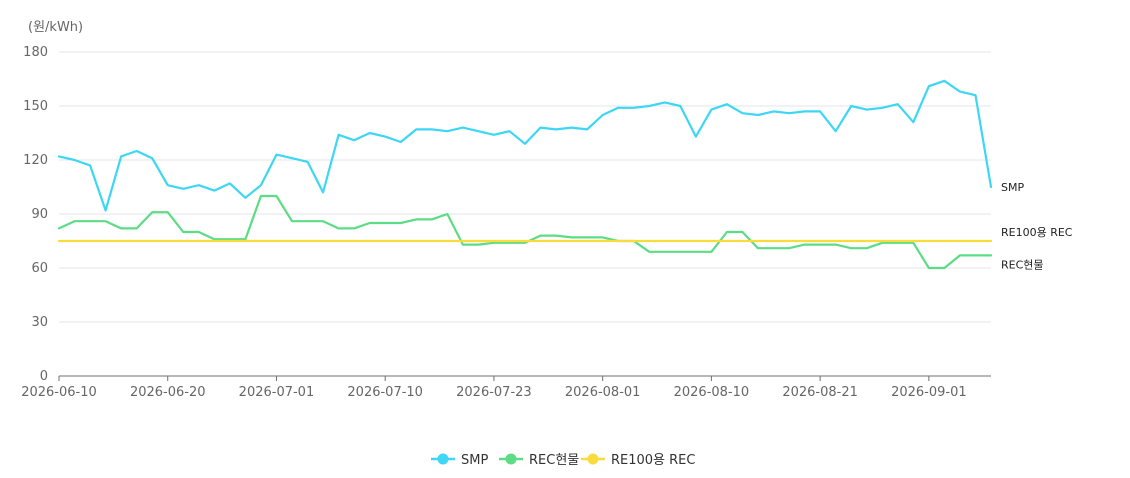 The width and height of the screenshot is (1130, 478). Describe the element at coordinates (39, 214) in the screenshot. I see `y-tick-label: 90` at that location.